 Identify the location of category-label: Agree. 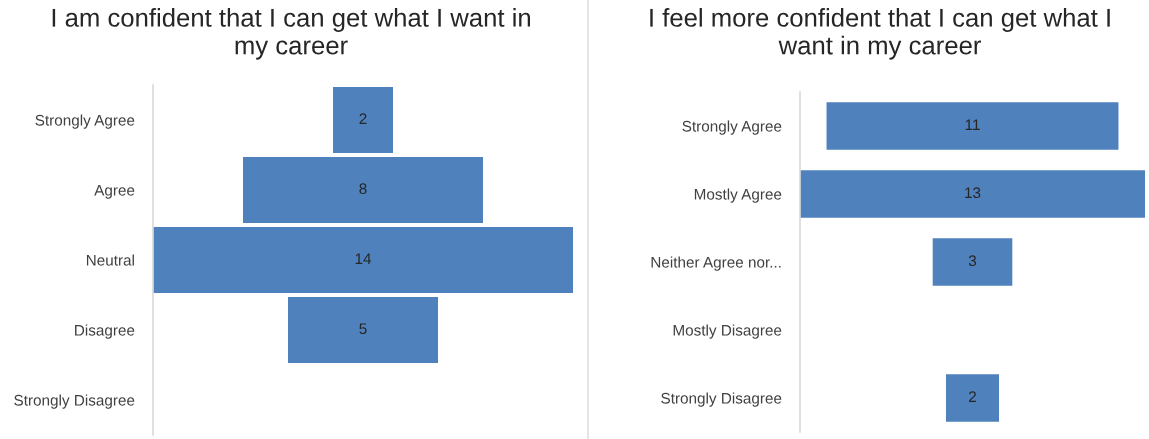
(114, 192).